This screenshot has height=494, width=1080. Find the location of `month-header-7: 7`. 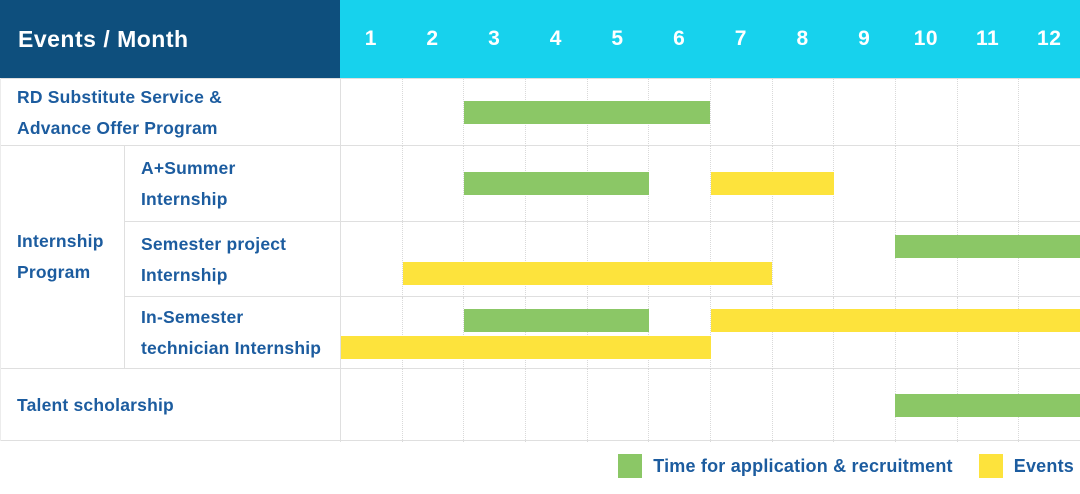

month-header-7: 7 is located at coordinates (740, 38).